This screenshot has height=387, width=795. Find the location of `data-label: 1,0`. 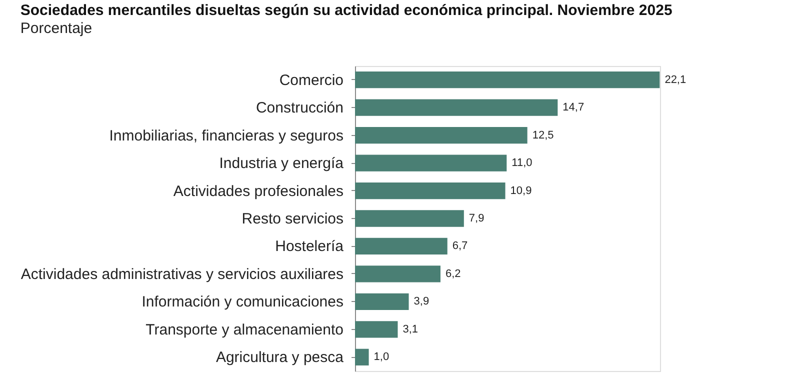

data-label: 1,0 is located at coordinates (382, 357).